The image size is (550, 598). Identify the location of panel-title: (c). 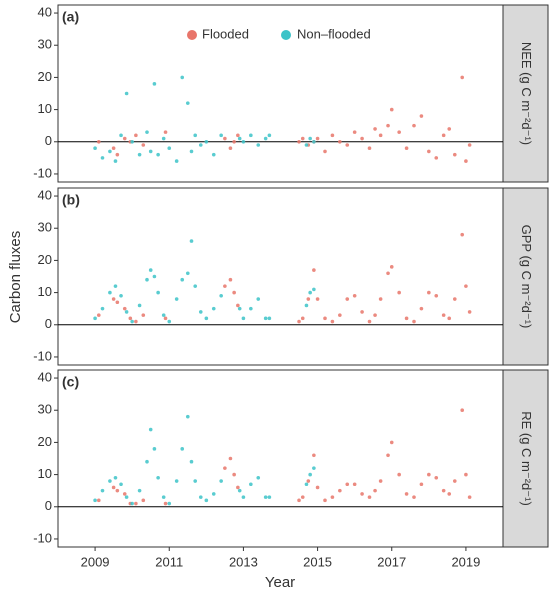
(70, 382).